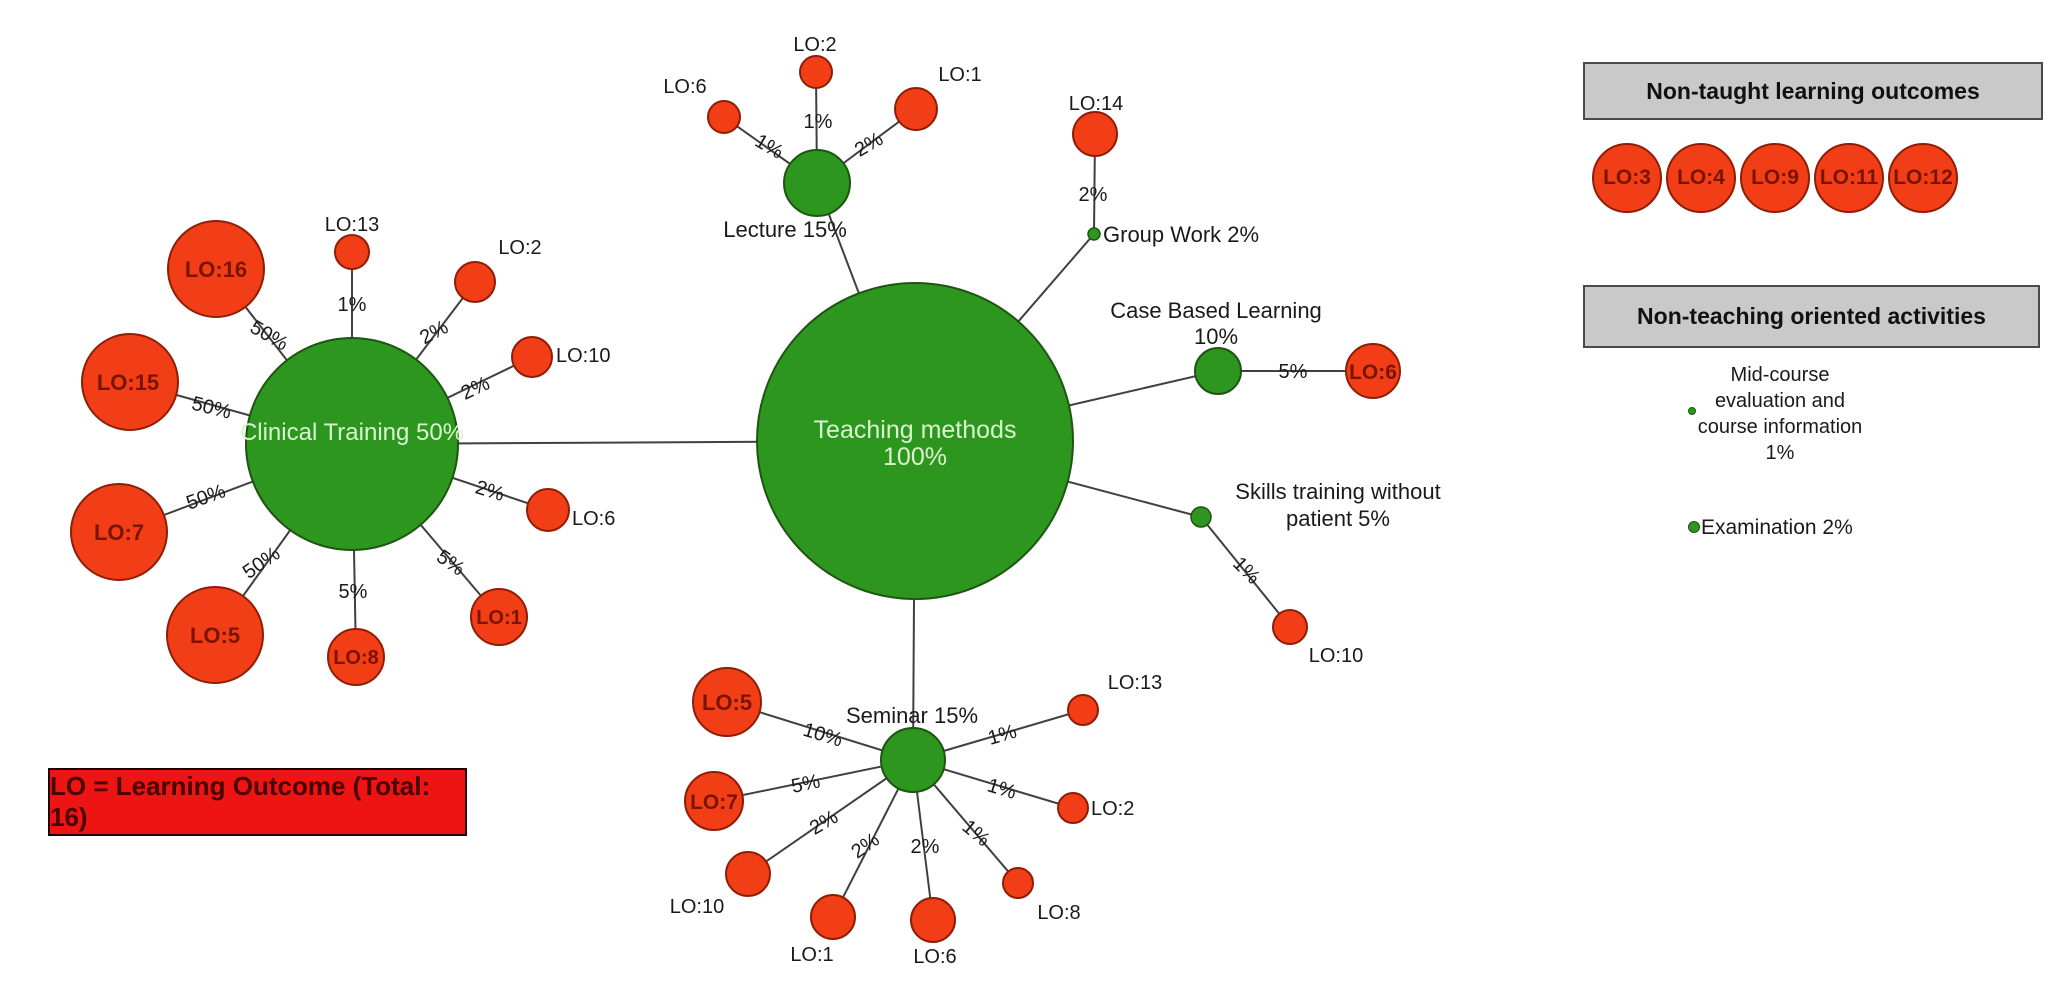 This screenshot has height=1001, width=2059. What do you see at coordinates (352, 305) in the screenshot?
I see `edge-label-clinical-c_lo13: 1%` at bounding box center [352, 305].